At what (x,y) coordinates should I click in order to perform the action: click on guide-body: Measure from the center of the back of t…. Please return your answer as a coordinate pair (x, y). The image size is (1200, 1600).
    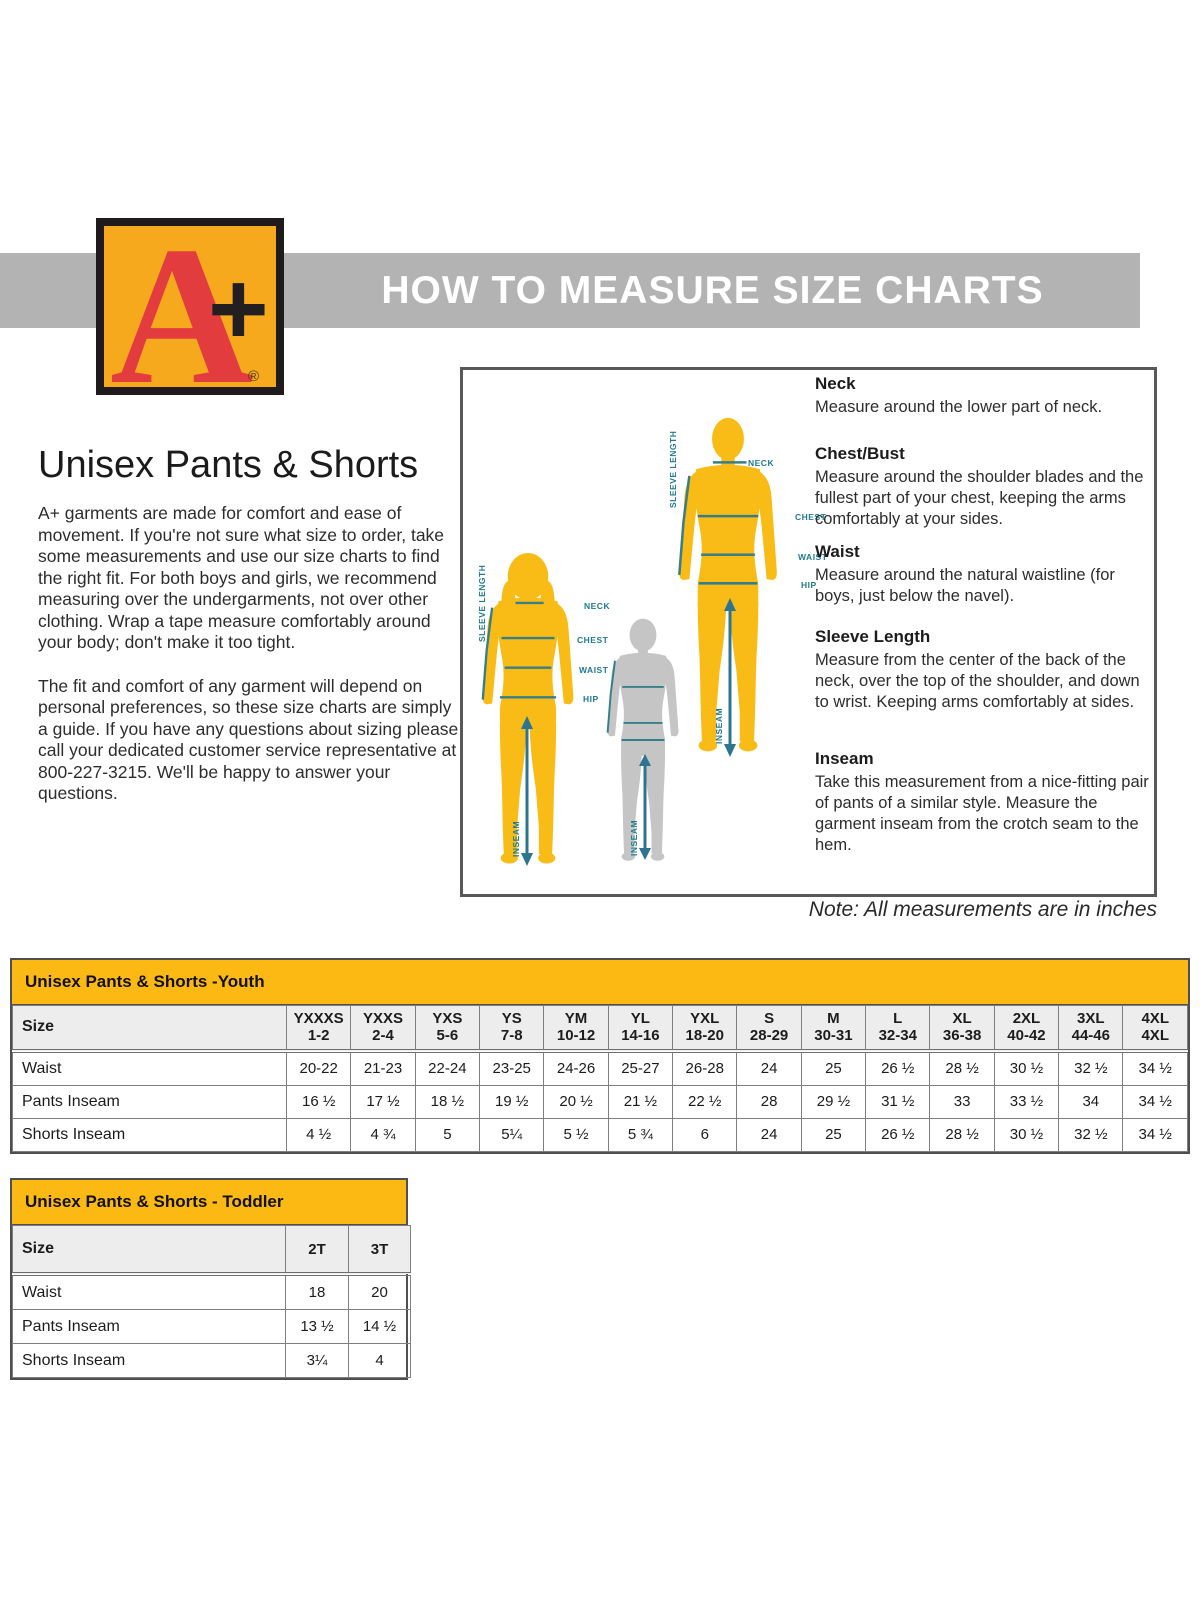
    Looking at the image, I should click on (977, 681).